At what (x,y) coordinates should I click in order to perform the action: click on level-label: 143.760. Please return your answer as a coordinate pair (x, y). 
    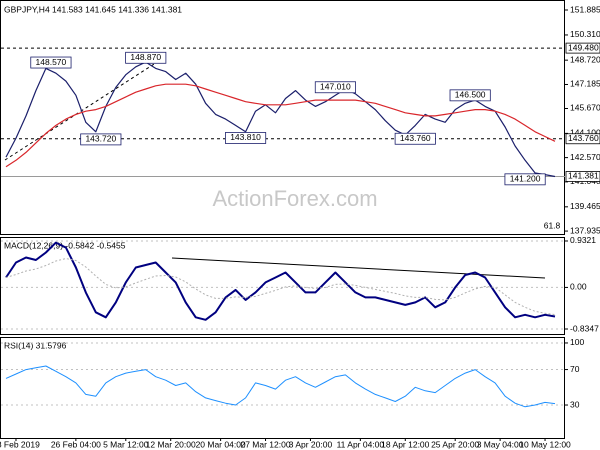
    Looking at the image, I should click on (583, 138).